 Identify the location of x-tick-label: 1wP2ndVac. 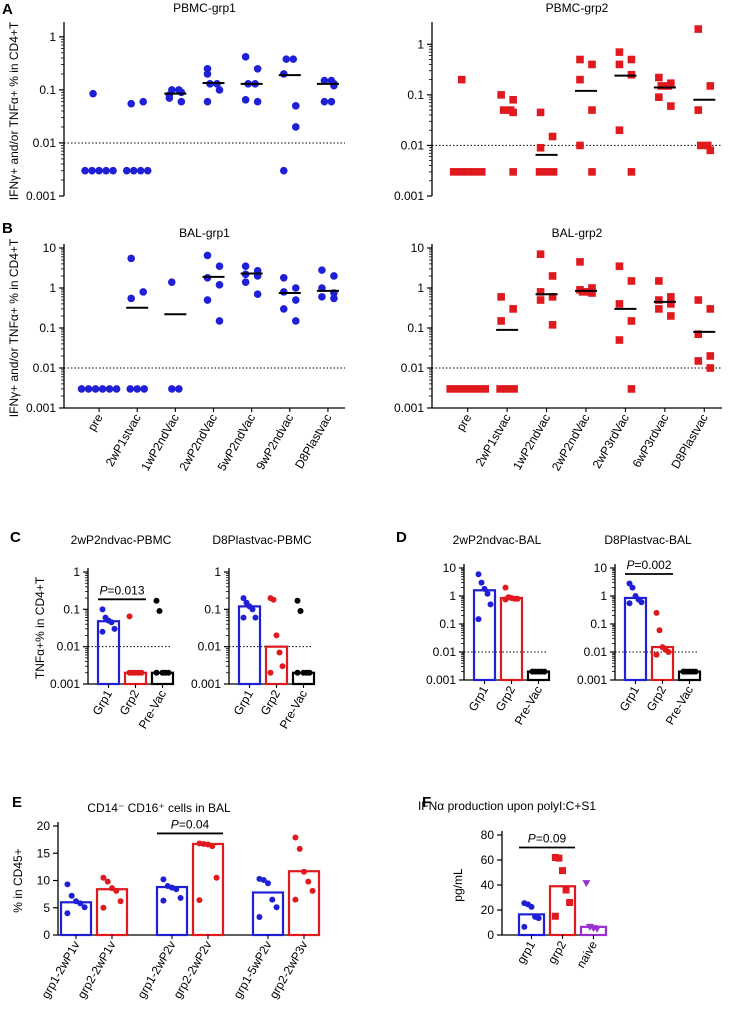
(160, 443).